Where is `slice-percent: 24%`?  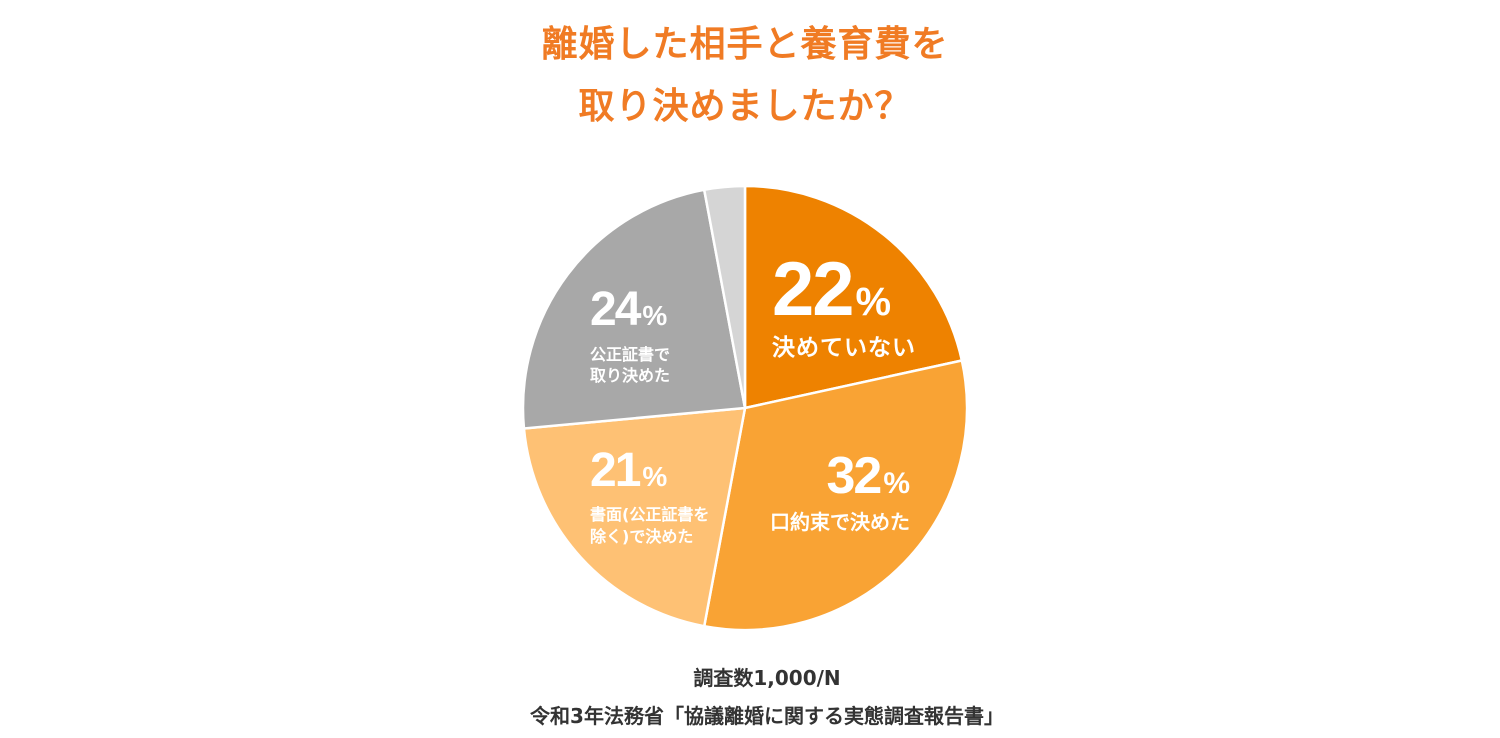 slice-percent: 24% is located at coordinates (630, 310).